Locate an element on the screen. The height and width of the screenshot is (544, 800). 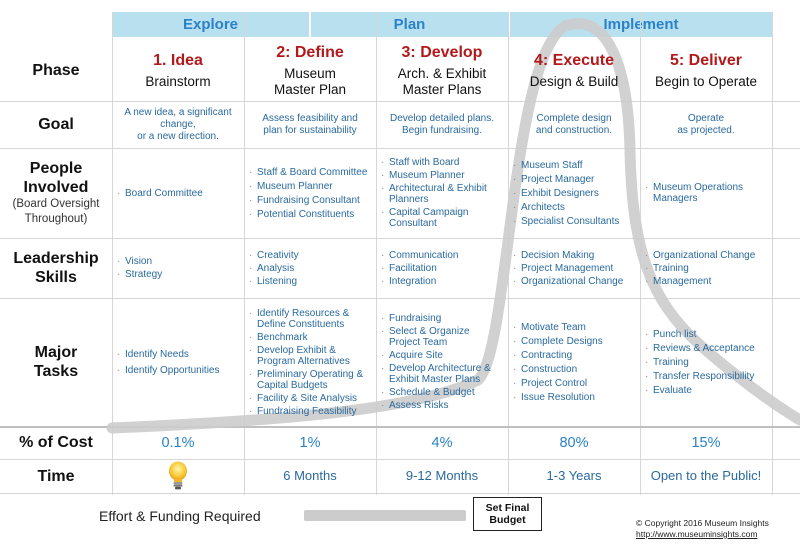
list-item: Analysis is located at coordinates (310, 268).